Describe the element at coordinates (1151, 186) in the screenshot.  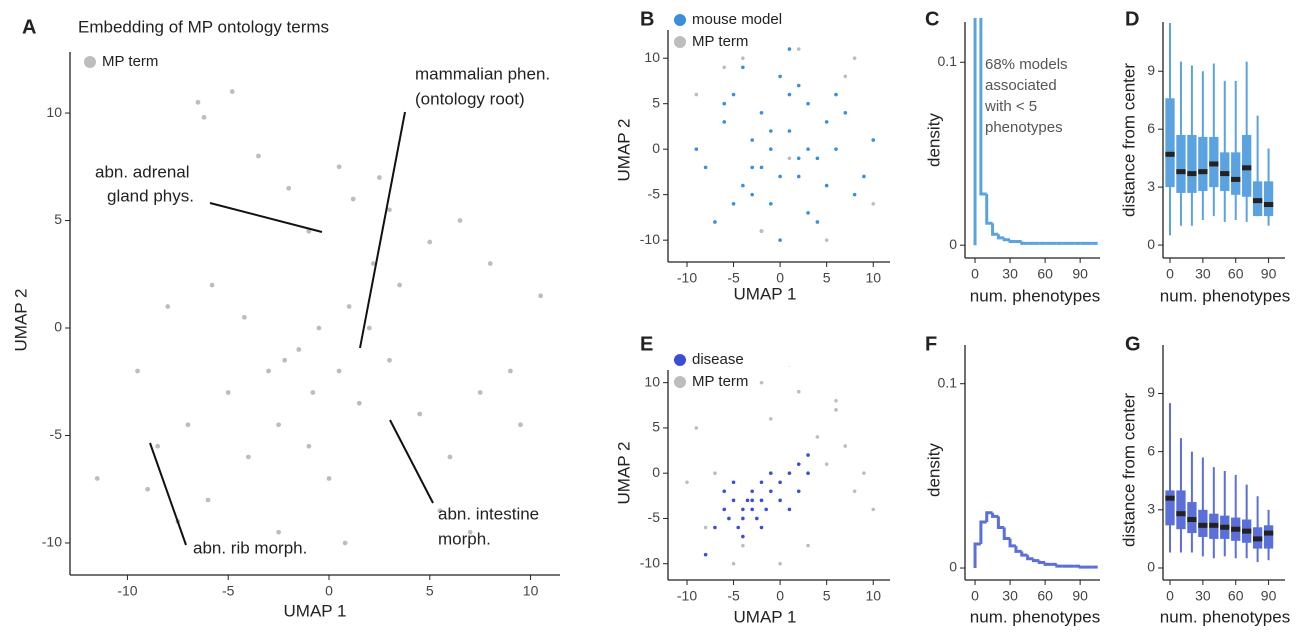
I see `y-tick-label: 3` at that location.